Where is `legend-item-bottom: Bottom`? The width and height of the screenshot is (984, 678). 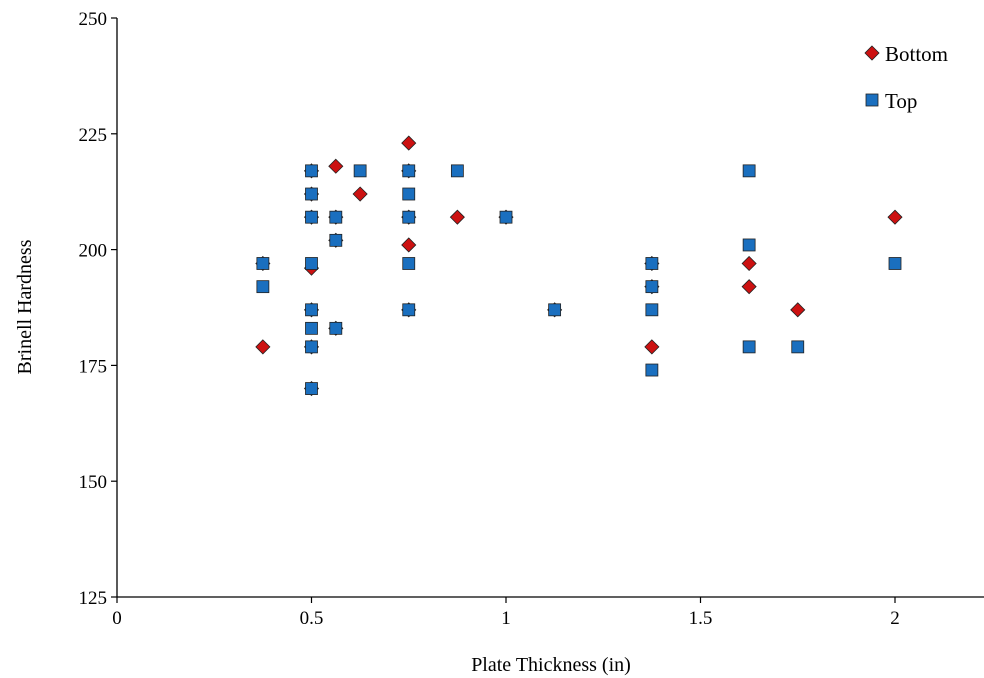
legend-item-bottom: Bottom is located at coordinates (906, 54).